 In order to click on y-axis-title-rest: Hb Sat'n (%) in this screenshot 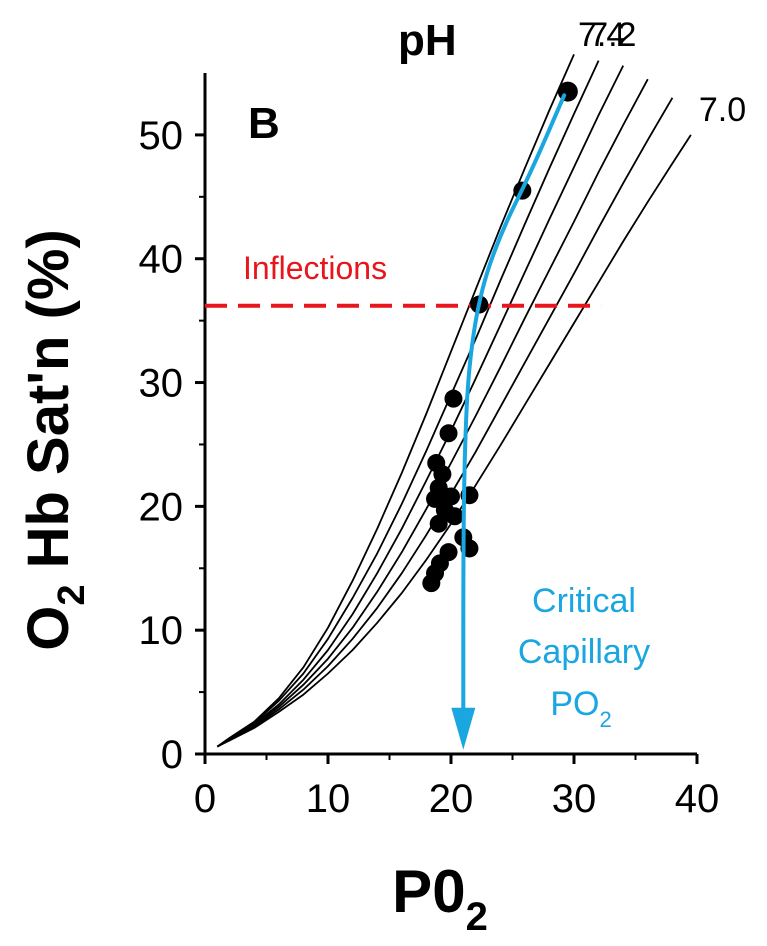, I will do `click(48, 406)`.